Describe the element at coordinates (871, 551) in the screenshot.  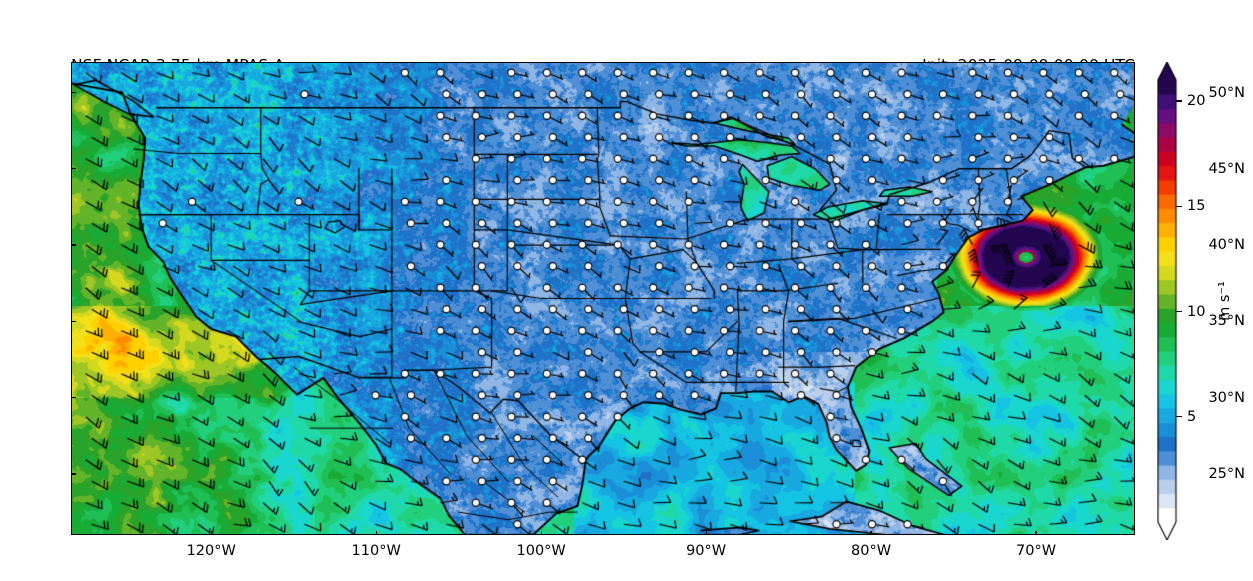
I see `xtick-label-80W: 80°W` at that location.